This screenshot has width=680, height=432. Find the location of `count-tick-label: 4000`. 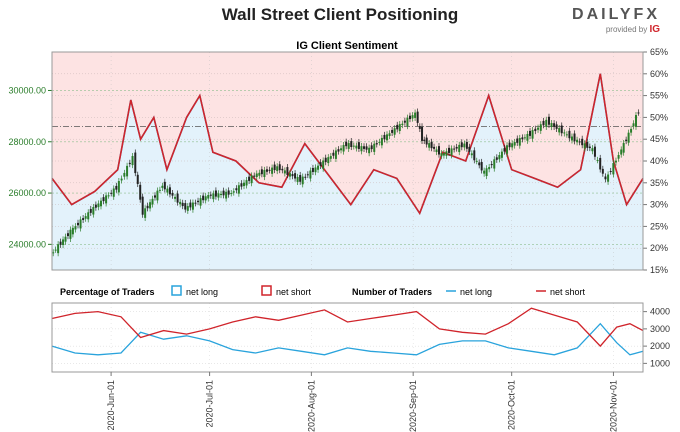

count-tick-label: 4000 is located at coordinates (660, 312).